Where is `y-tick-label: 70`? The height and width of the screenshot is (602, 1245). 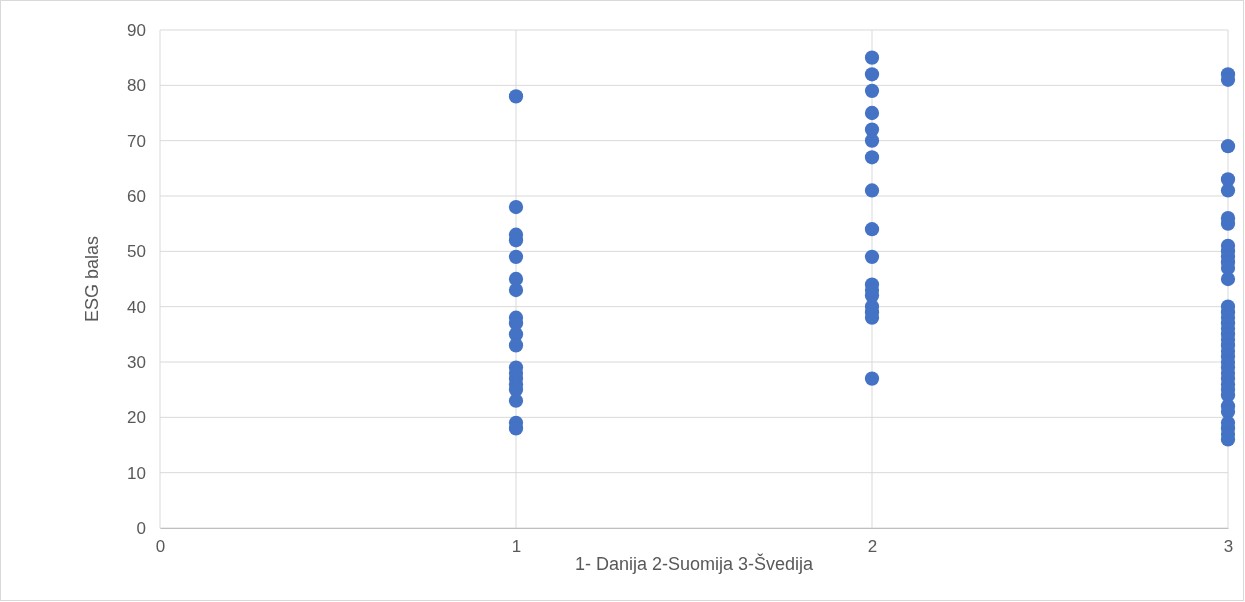 y-tick-label: 70 is located at coordinates (136, 141).